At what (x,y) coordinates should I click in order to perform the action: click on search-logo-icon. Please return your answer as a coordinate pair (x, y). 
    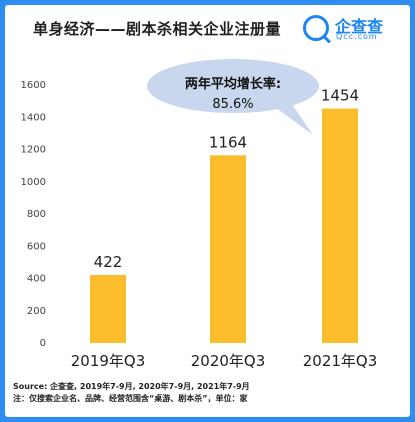
    Looking at the image, I should click on (316, 28).